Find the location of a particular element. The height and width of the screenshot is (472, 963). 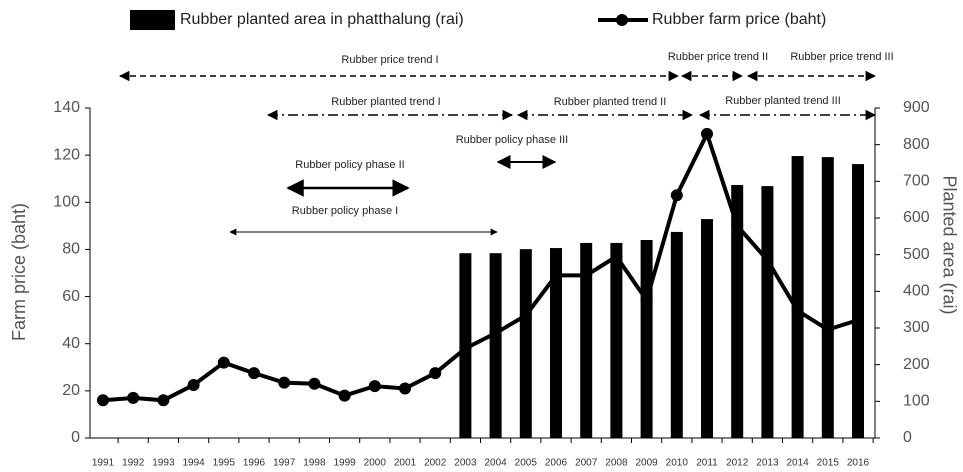

x-tick-label: 2008 is located at coordinates (616, 463).